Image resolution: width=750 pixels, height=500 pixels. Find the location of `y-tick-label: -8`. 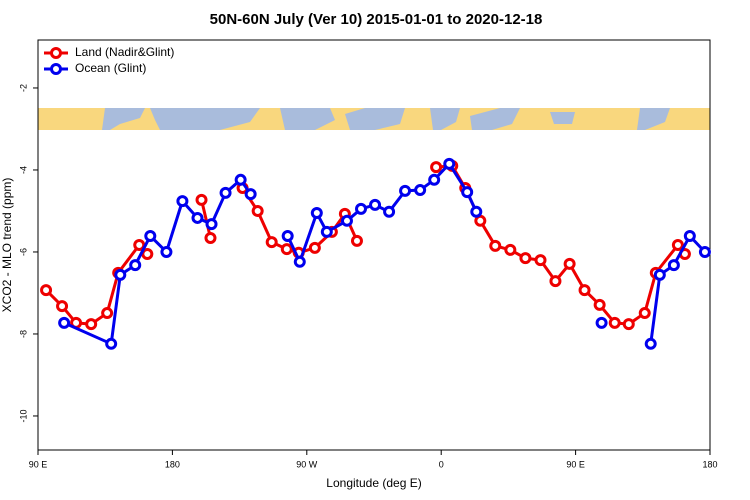

y-tick-label: -8 is located at coordinates (23, 334).